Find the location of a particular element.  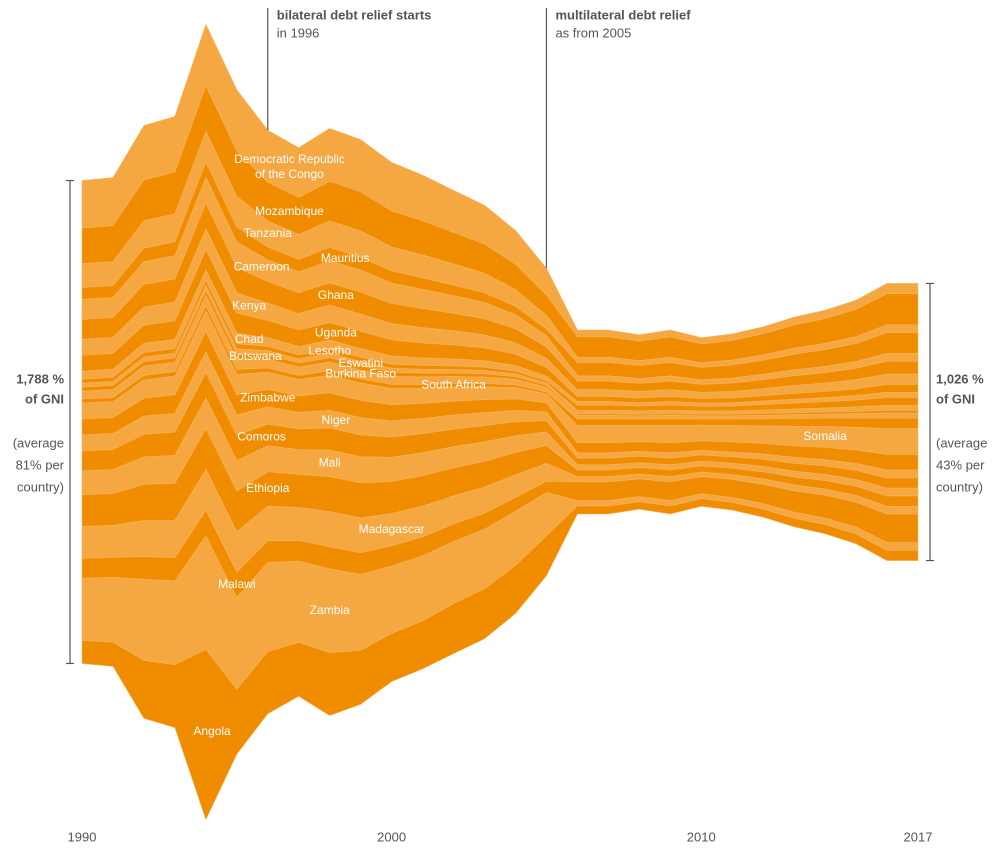

layer-label: Angola is located at coordinates (212, 731).